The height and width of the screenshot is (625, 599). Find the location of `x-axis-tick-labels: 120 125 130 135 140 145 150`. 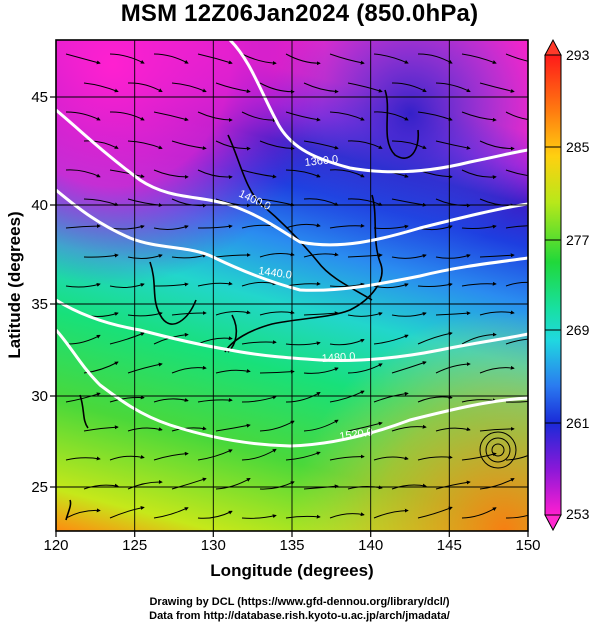

x-axis-tick-labels: 120 125 130 135 140 145 150 is located at coordinates (291, 545).